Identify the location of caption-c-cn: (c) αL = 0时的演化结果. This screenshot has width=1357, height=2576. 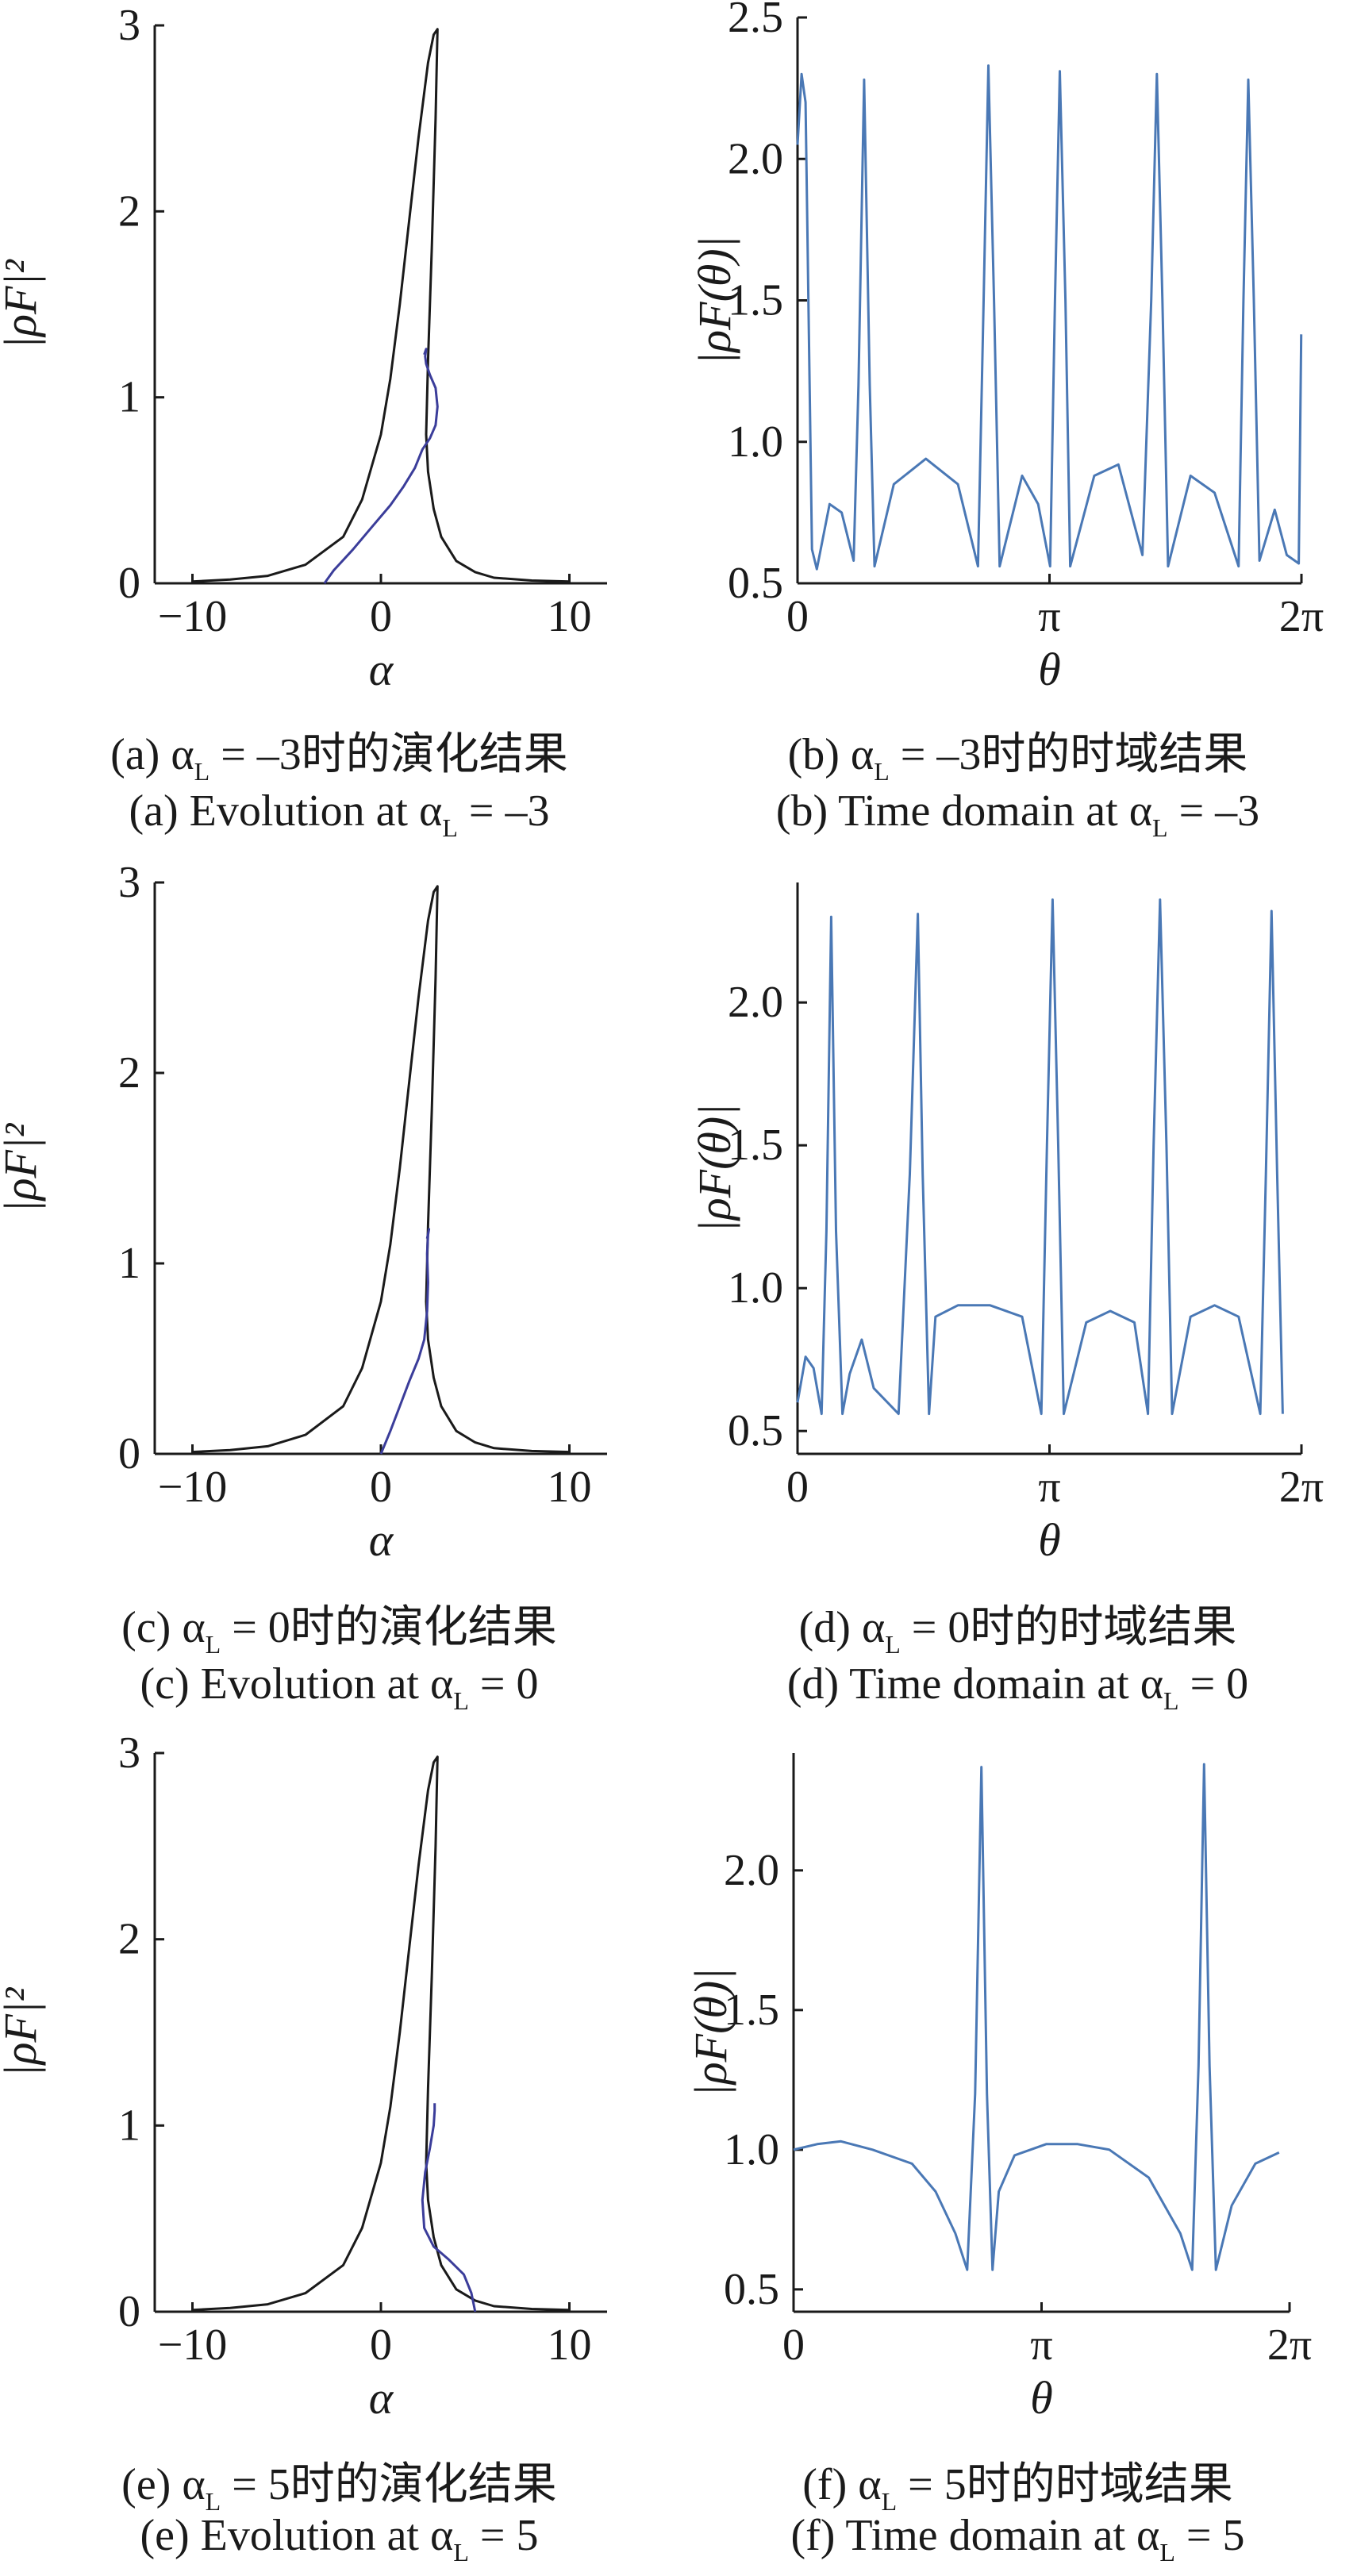
(339, 1631).